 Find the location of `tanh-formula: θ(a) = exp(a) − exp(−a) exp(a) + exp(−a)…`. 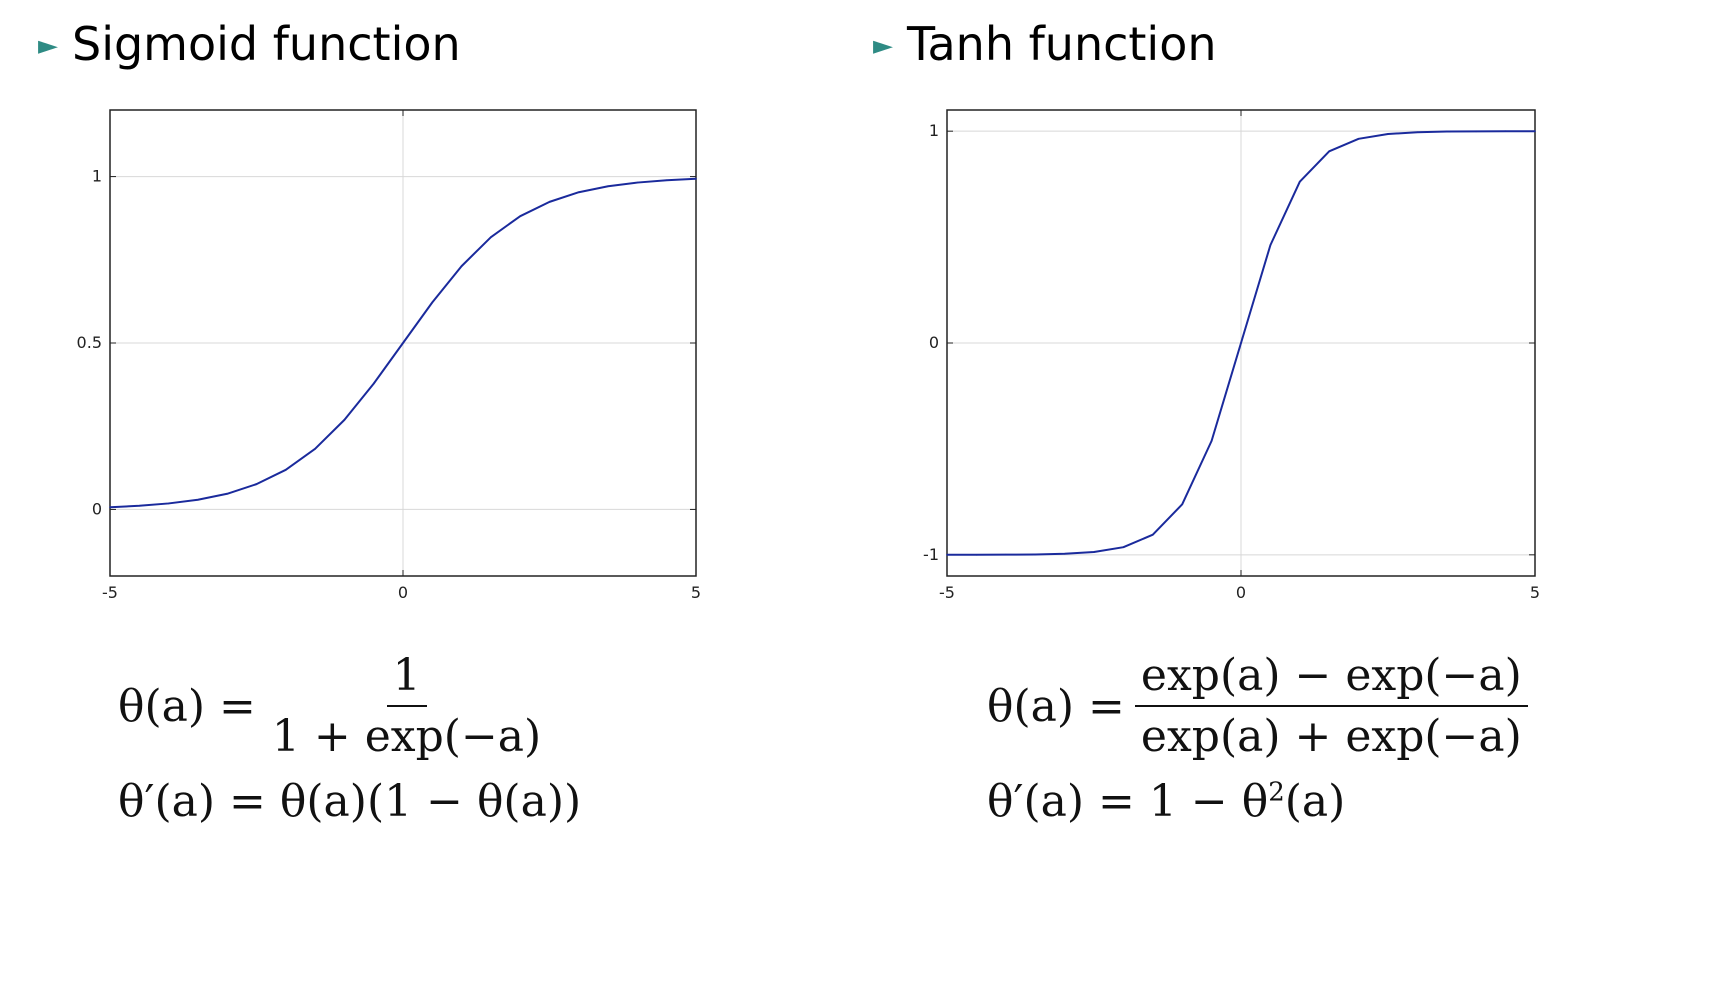

tanh-formula: θ(a) = exp(a) − exp(−a) exp(a) + exp(−a)… is located at coordinates (1257, 738).